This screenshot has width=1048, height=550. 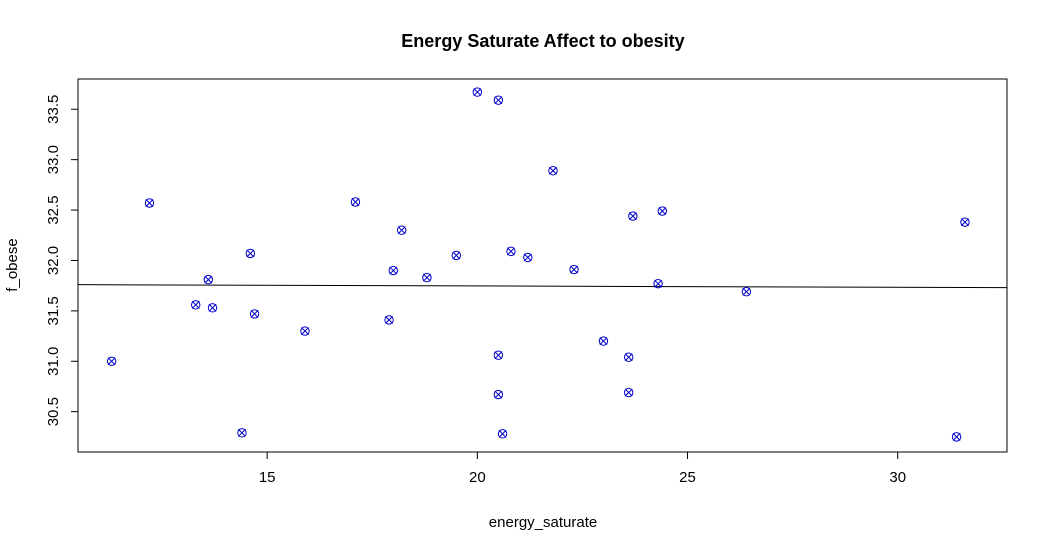 I want to click on y-axis: 30.5 31.0 31.5 32.0 32.5 33.0 33.5, so click(x=61, y=260).